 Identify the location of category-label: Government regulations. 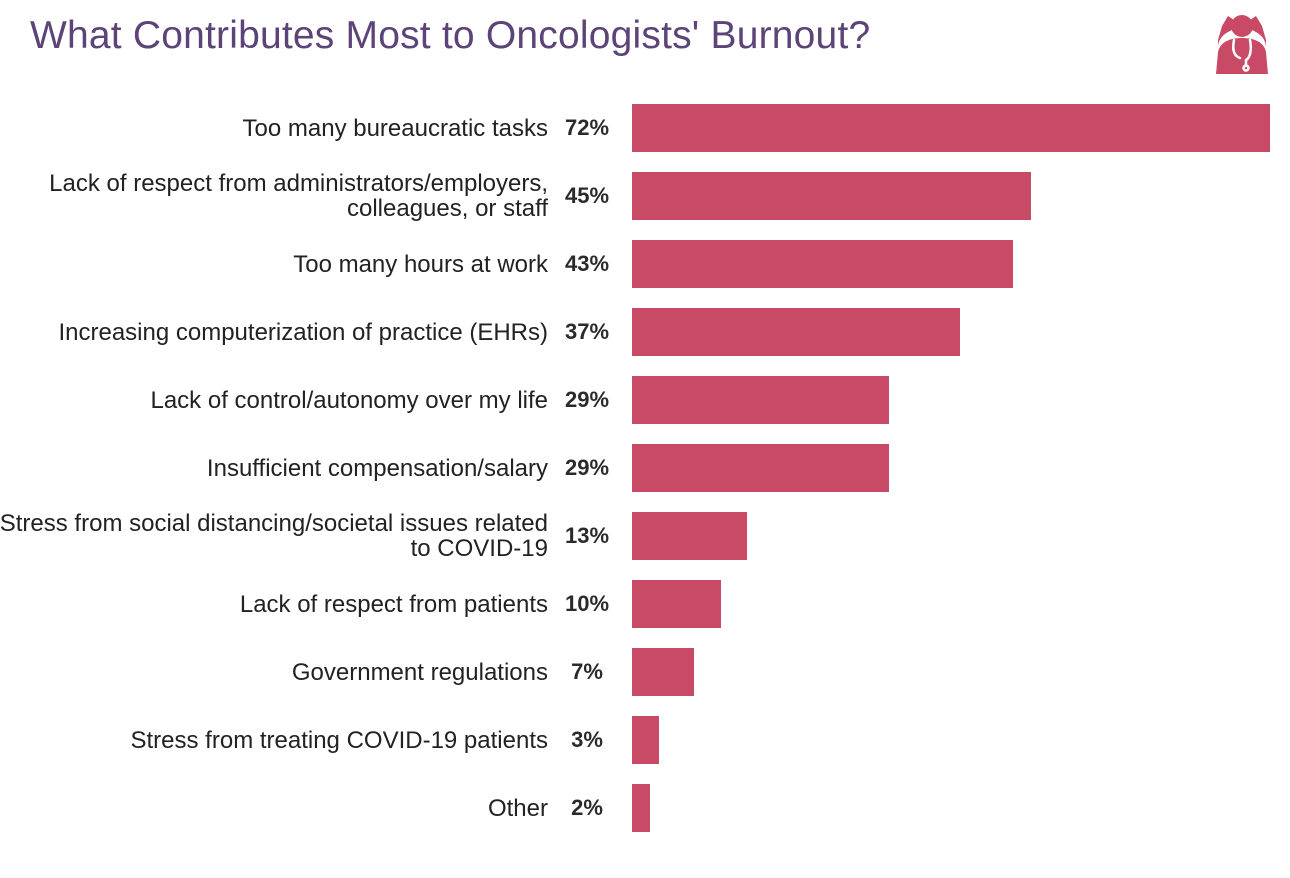
(419, 672).